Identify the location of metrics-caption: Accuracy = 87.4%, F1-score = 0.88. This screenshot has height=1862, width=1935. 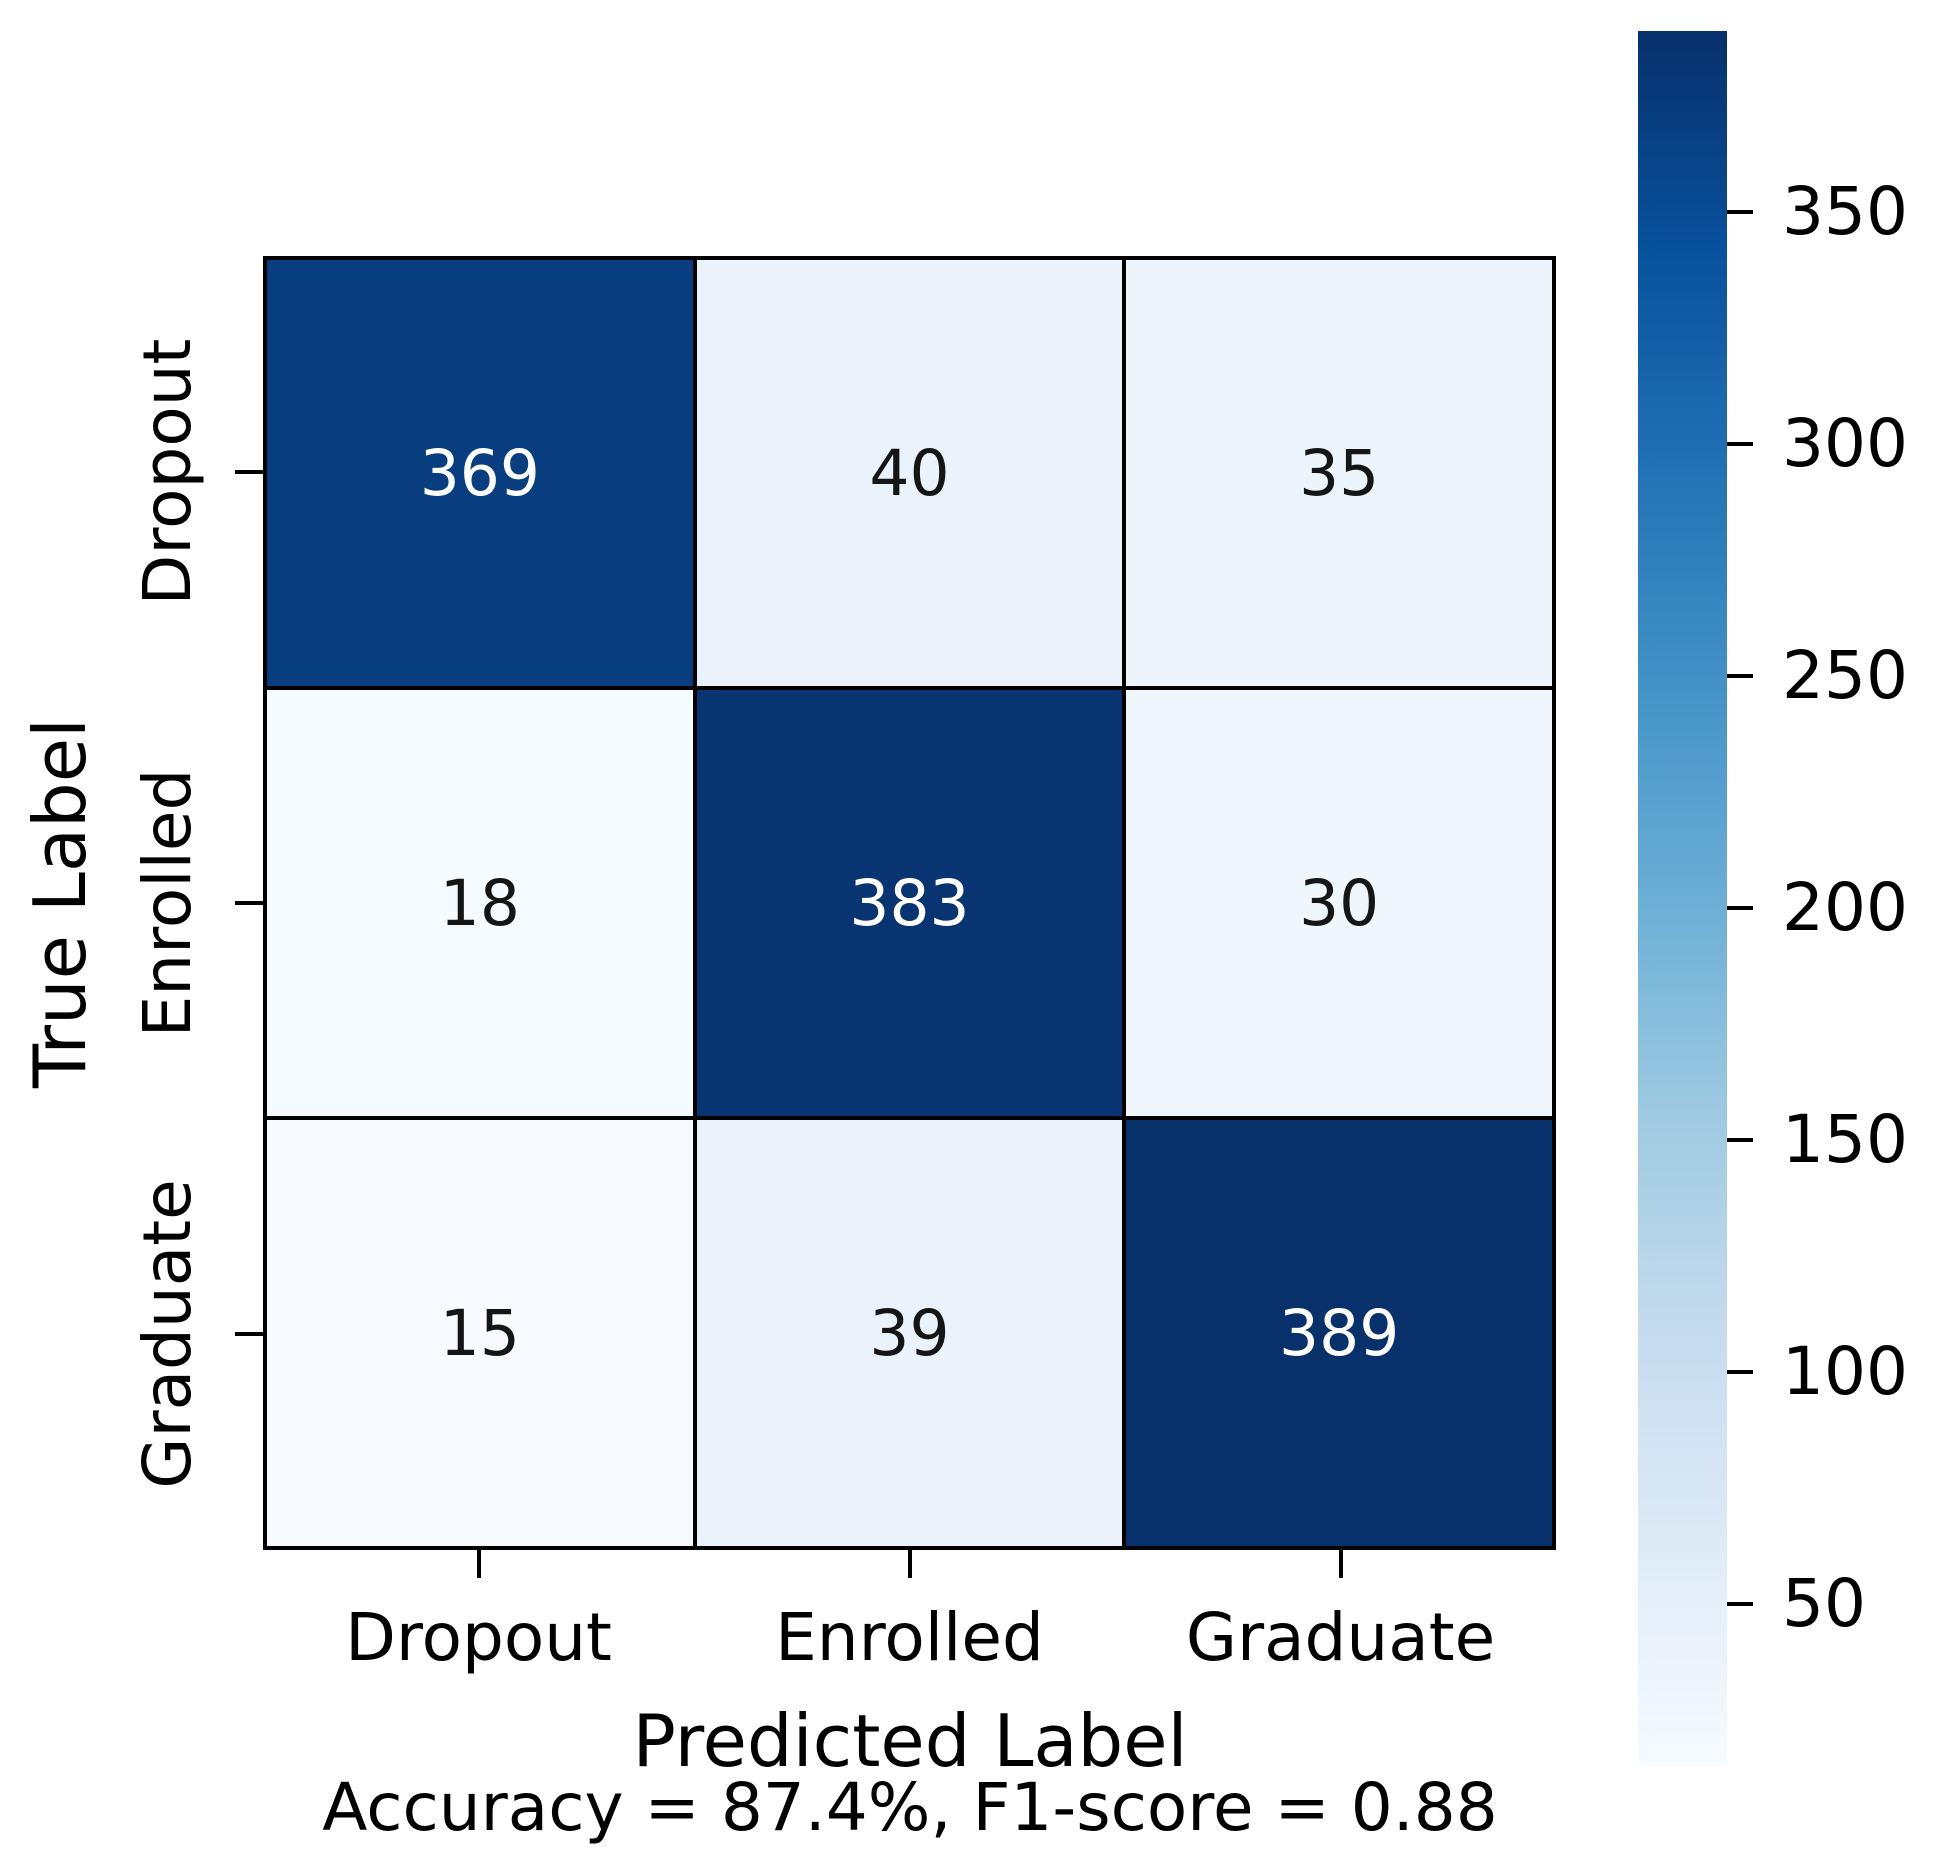
(910, 1807).